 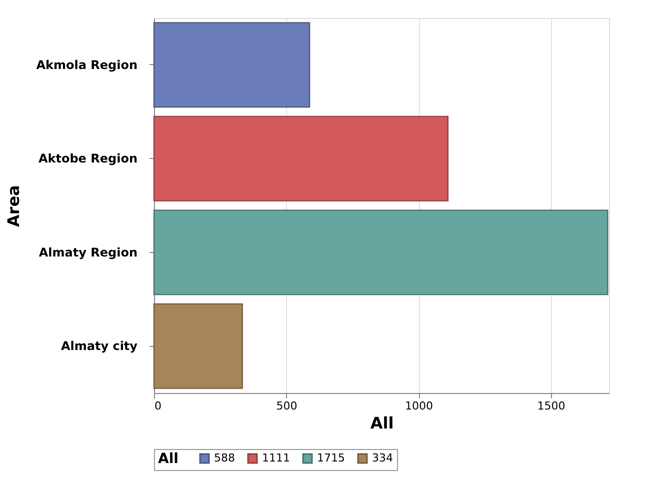 What do you see at coordinates (99, 346) in the screenshot?
I see `y-tick-label: Almaty city` at bounding box center [99, 346].